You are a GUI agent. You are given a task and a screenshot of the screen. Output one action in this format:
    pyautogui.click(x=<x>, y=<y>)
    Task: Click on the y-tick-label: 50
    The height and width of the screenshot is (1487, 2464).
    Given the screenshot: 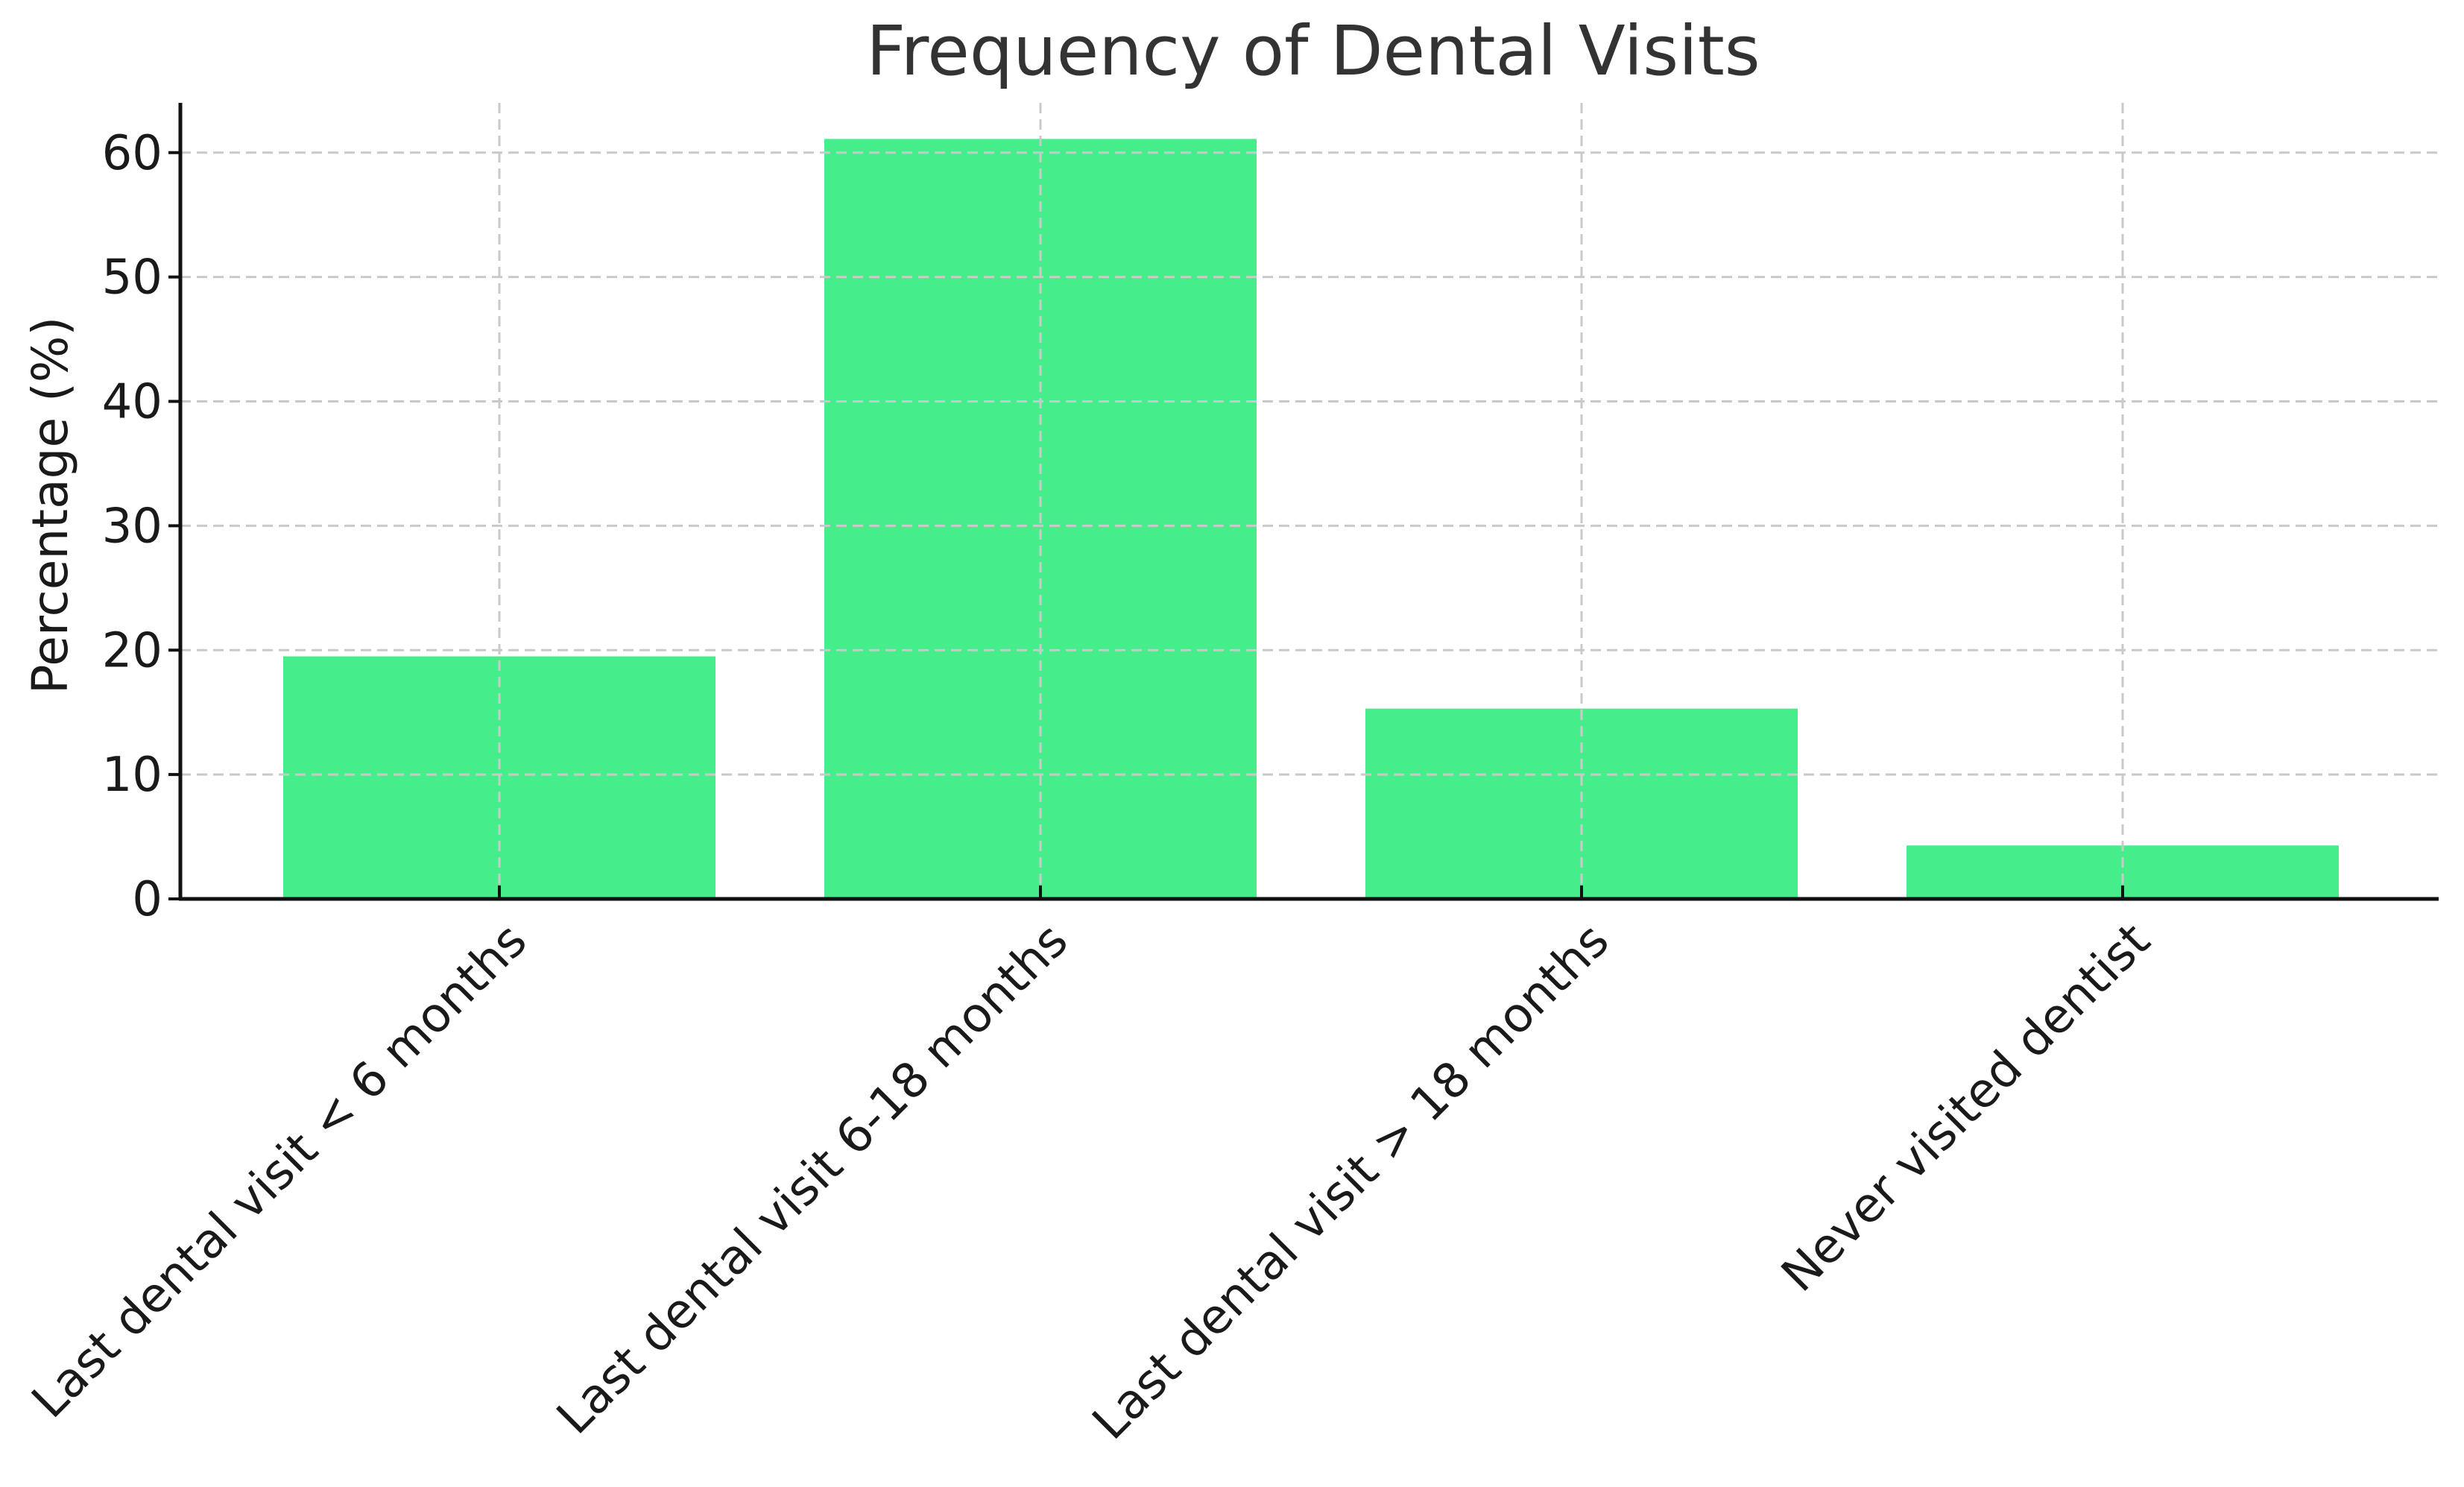 What is the action you would take?
    pyautogui.click(x=132, y=278)
    